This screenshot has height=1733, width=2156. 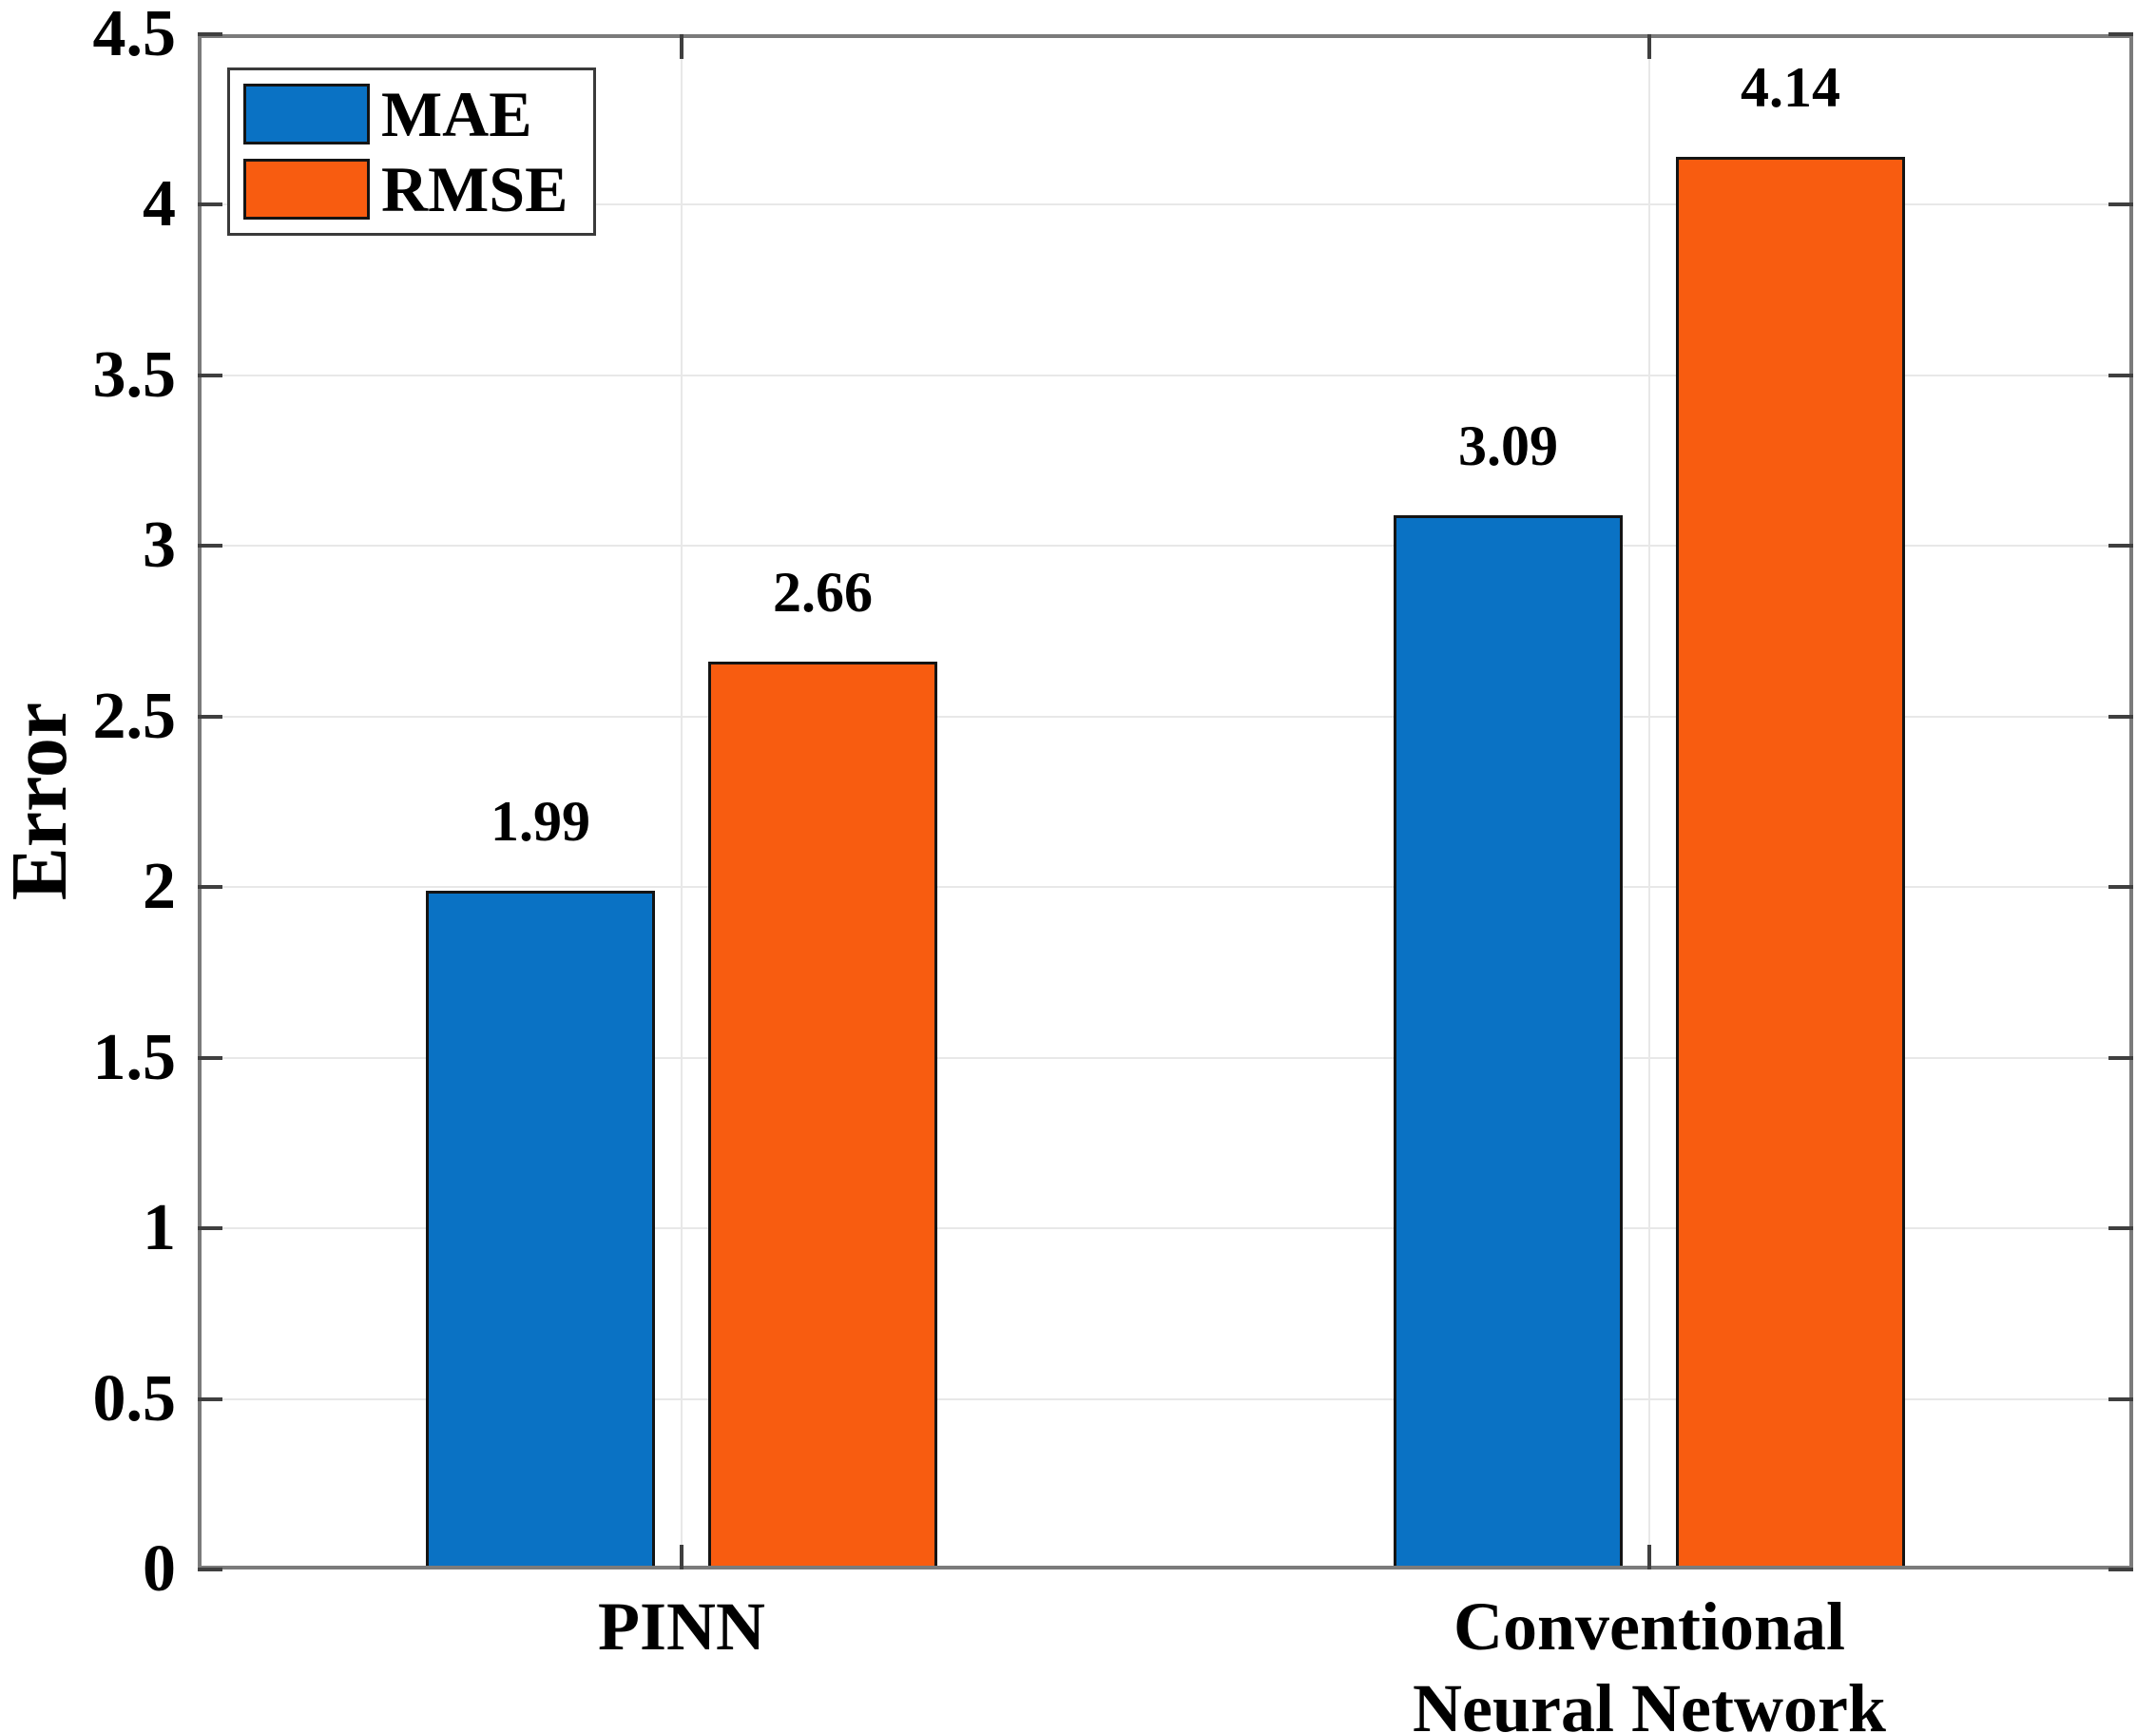 I want to click on legend-row: RMSE, so click(x=411, y=189).